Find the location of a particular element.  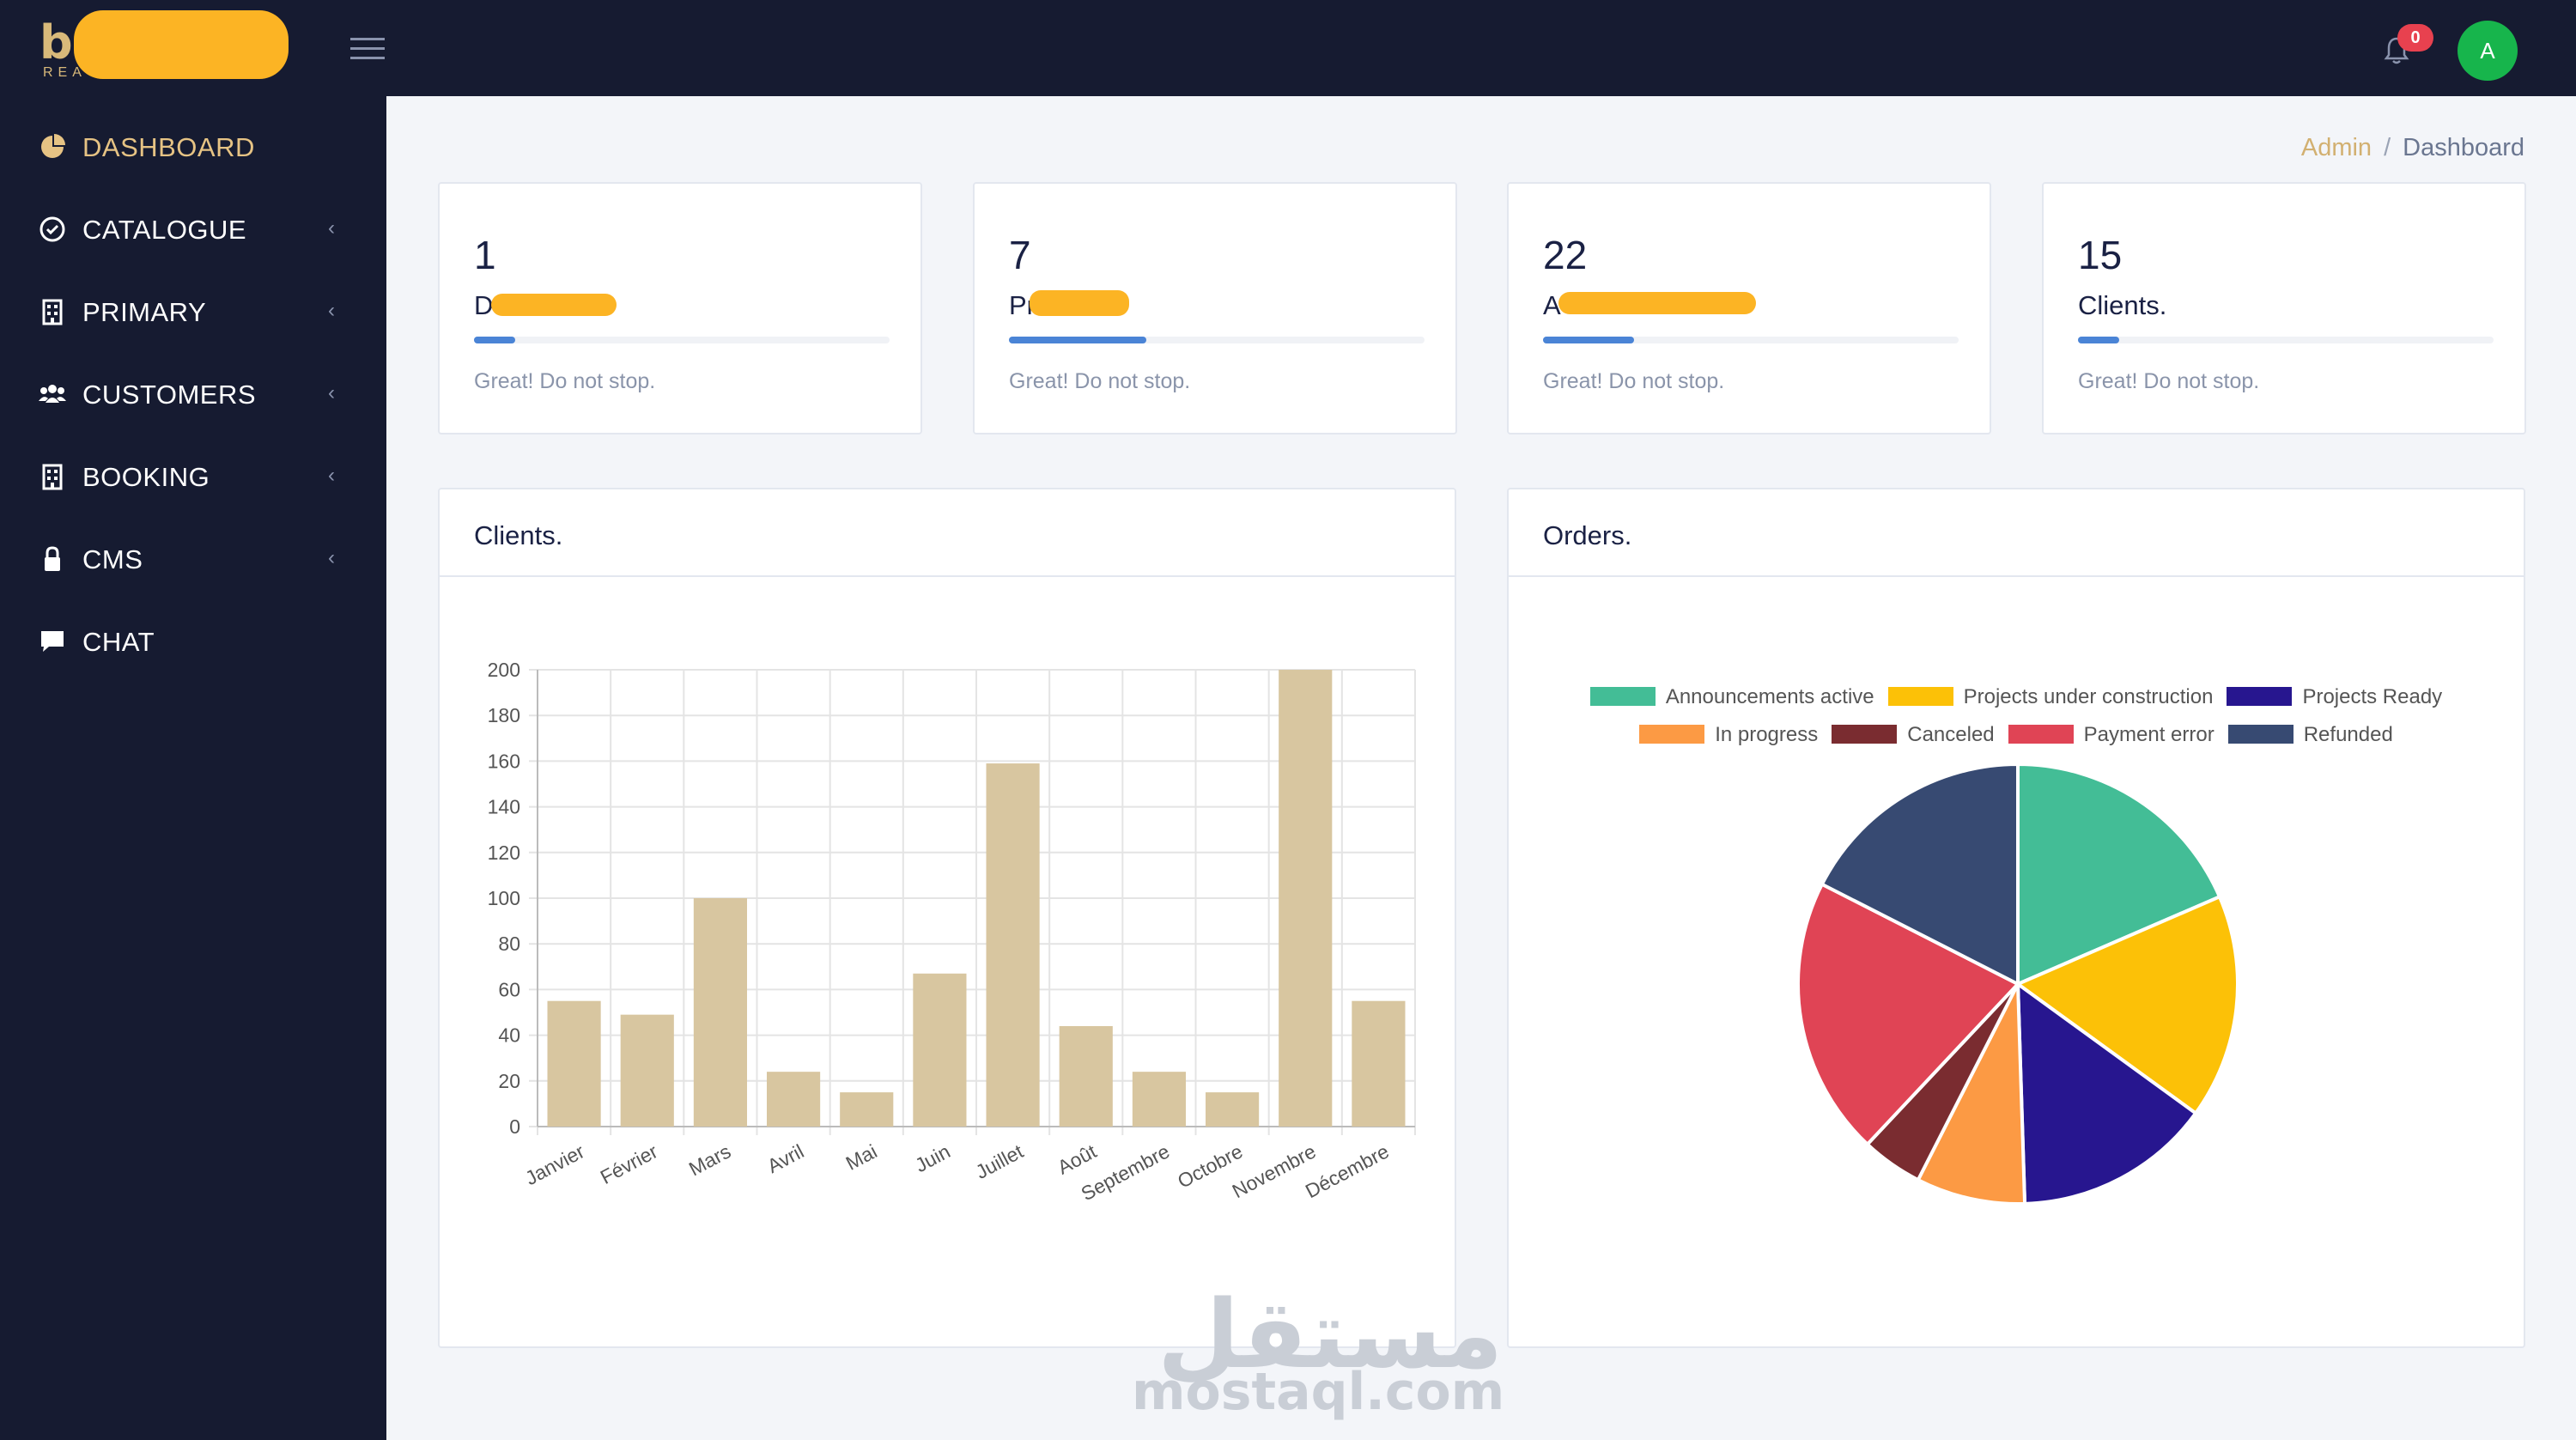

chart-title: Clients. is located at coordinates (519, 535).